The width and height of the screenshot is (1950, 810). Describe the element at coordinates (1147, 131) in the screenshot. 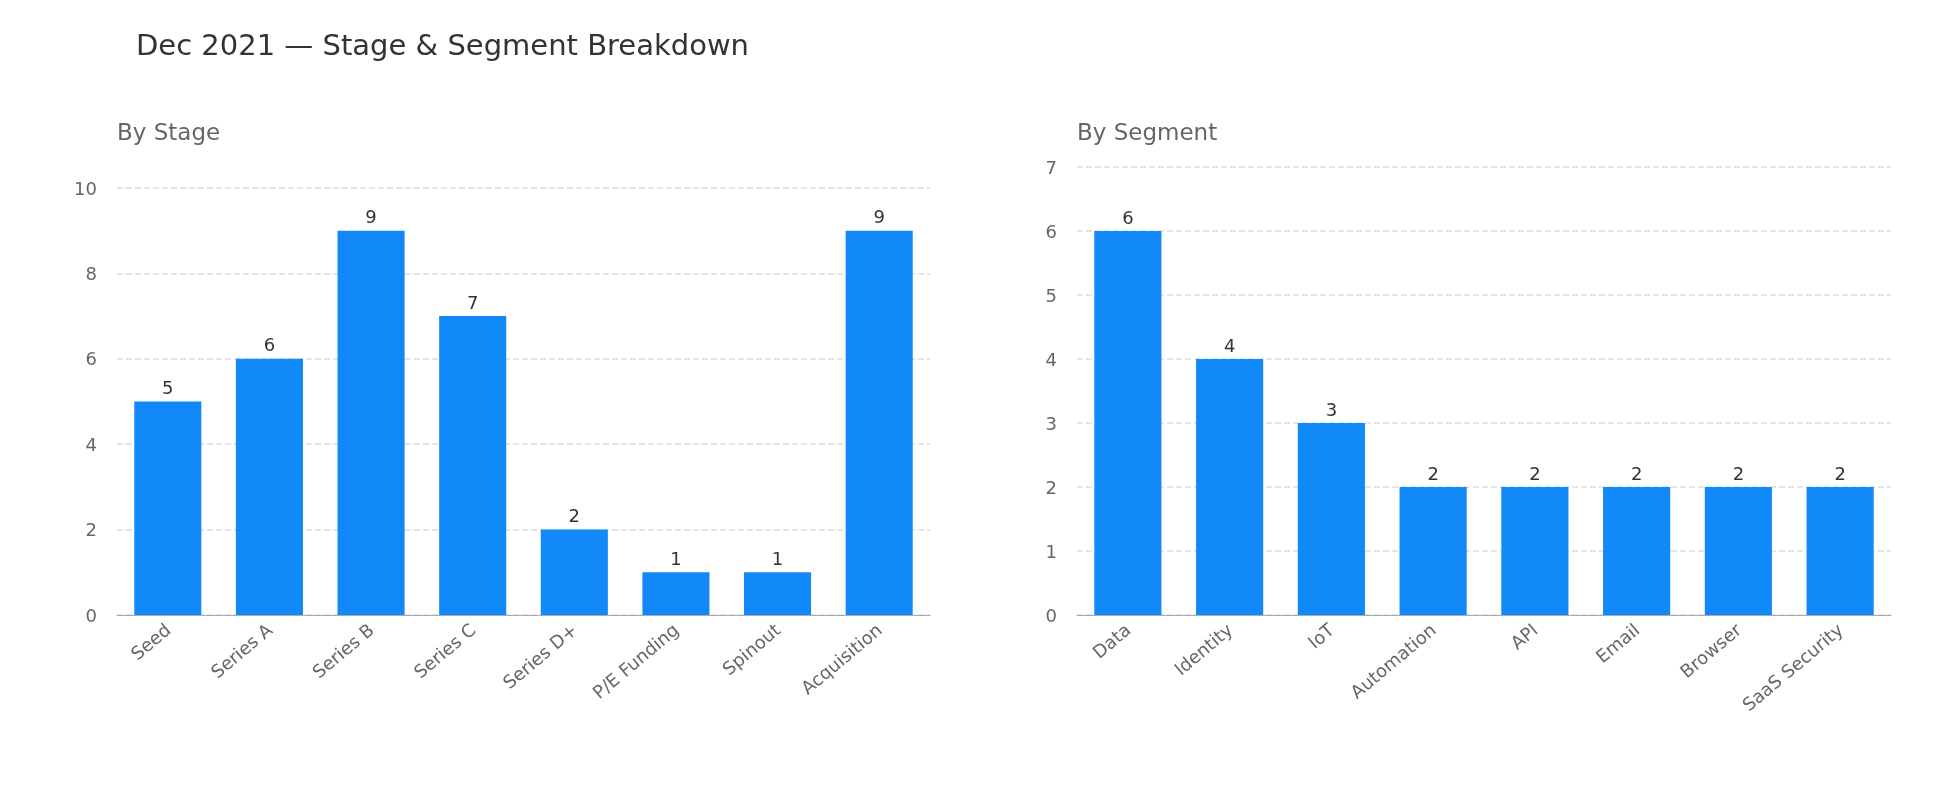

I see `chart-subtitle: By Segment` at that location.